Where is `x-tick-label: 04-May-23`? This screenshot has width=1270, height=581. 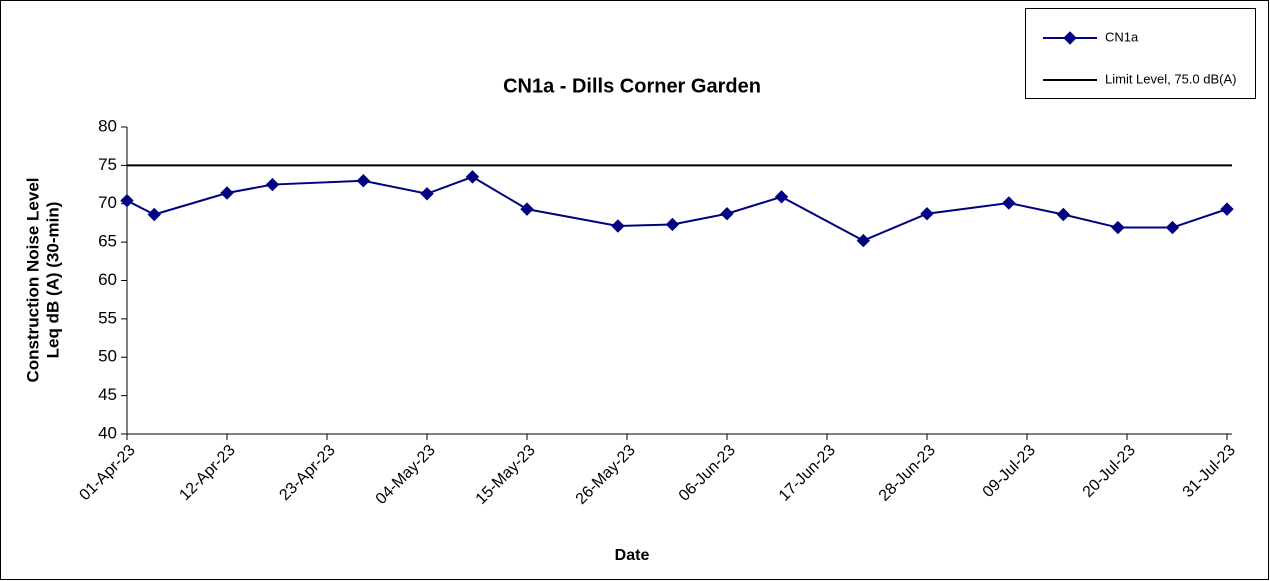 x-tick-label: 04-May-23 is located at coordinates (406, 475).